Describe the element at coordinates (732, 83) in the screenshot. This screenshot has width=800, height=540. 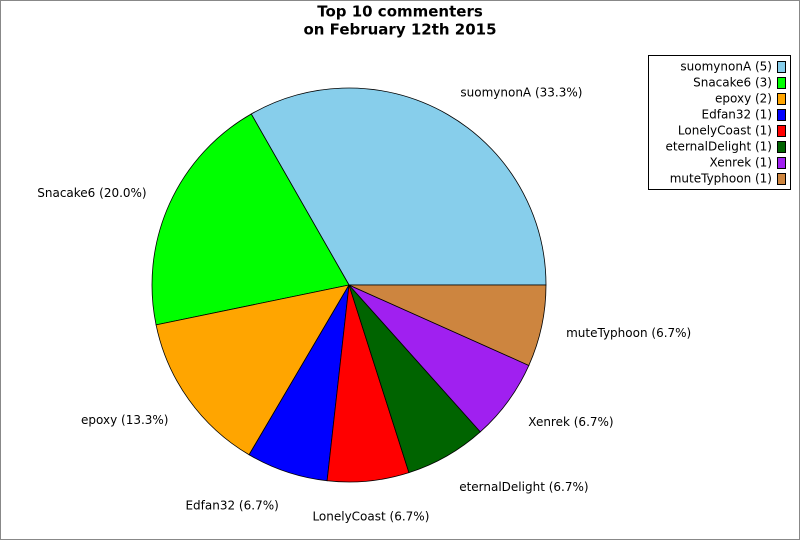
I see `legend-label: Snacake6 (3)` at that location.